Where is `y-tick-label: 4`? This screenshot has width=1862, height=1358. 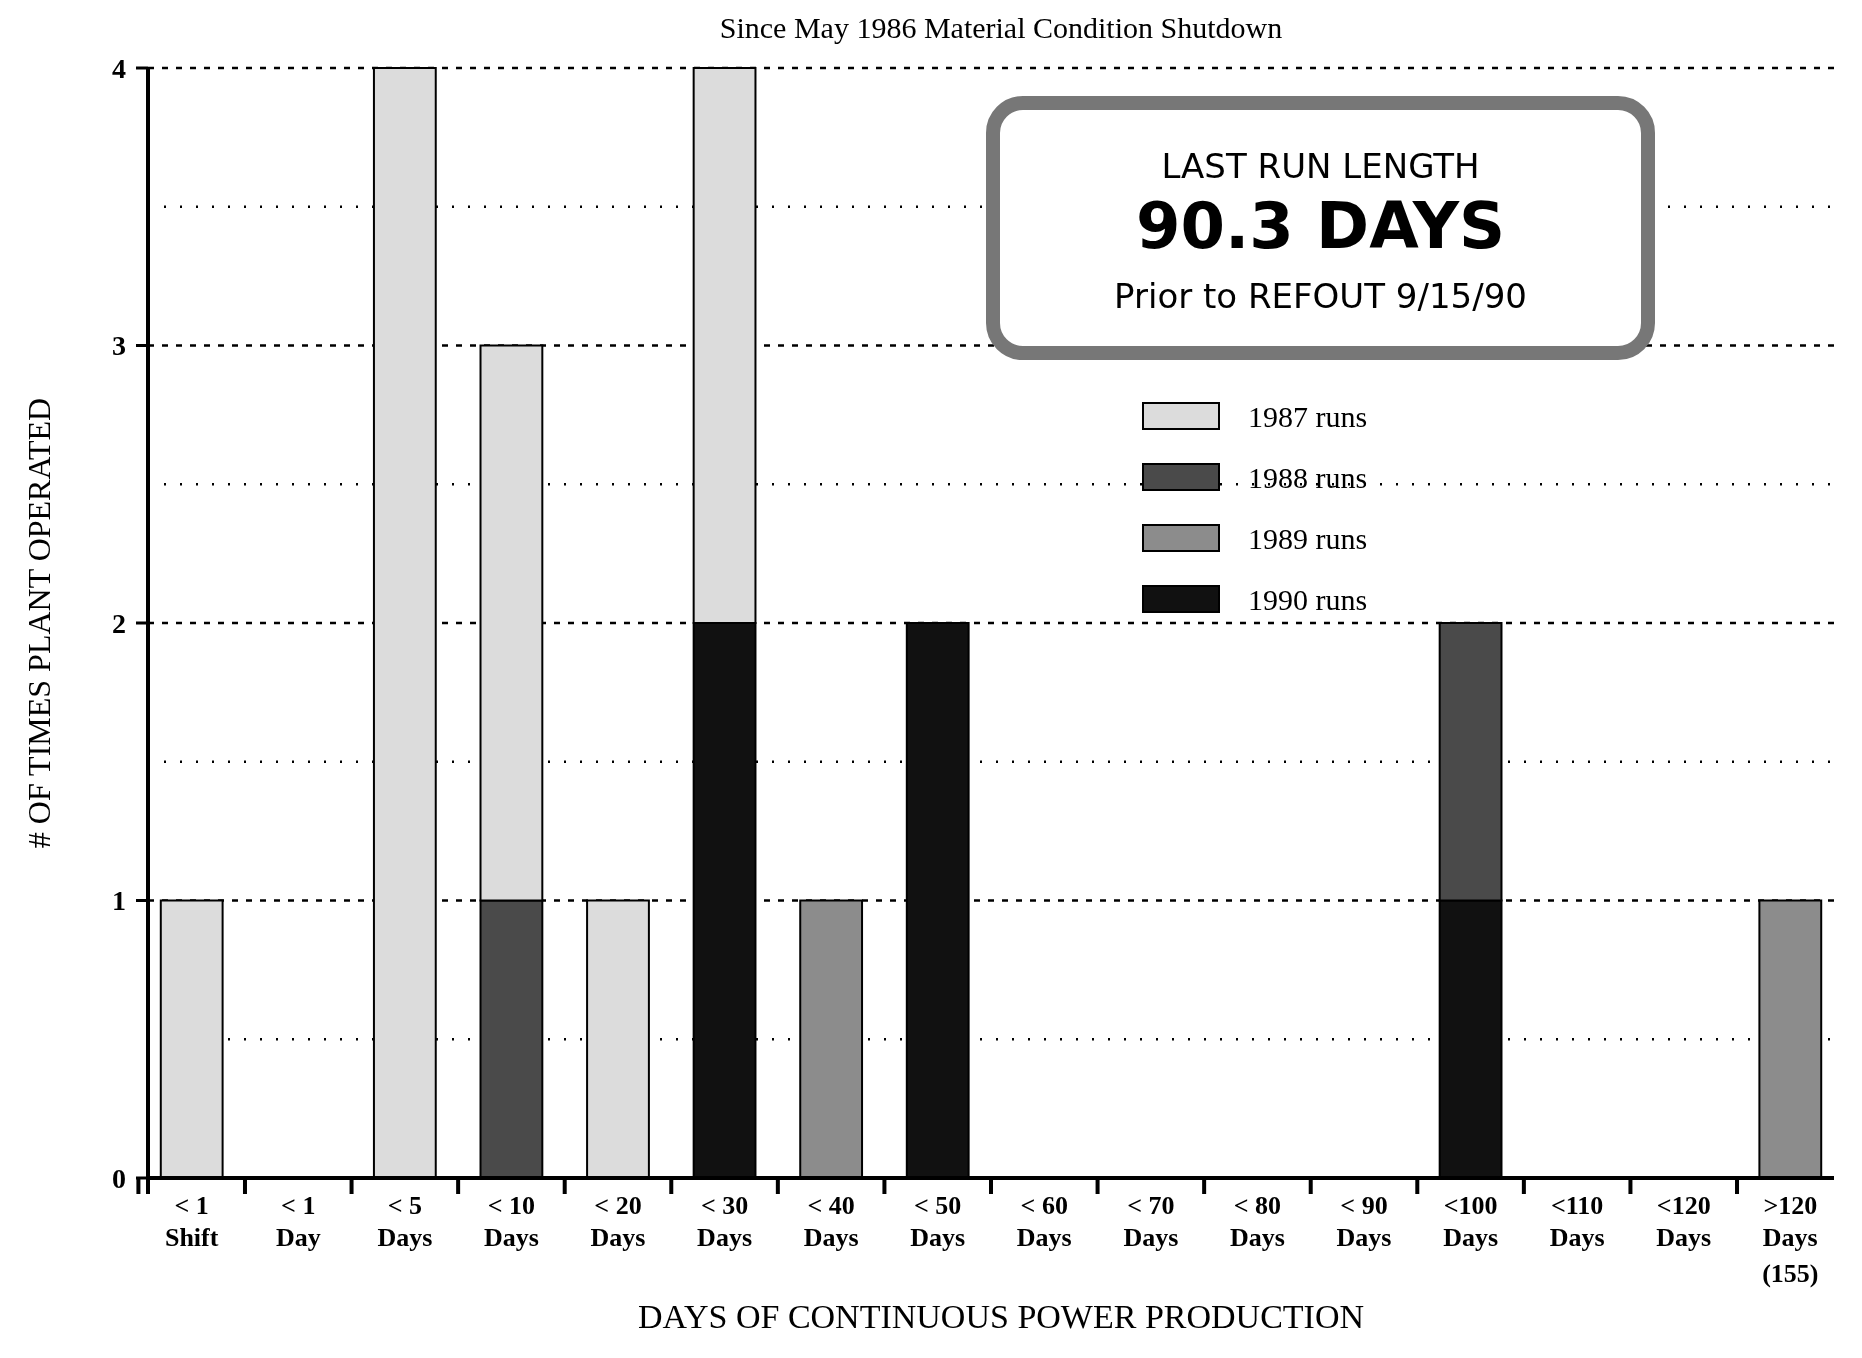
y-tick-label: 4 is located at coordinates (119, 68).